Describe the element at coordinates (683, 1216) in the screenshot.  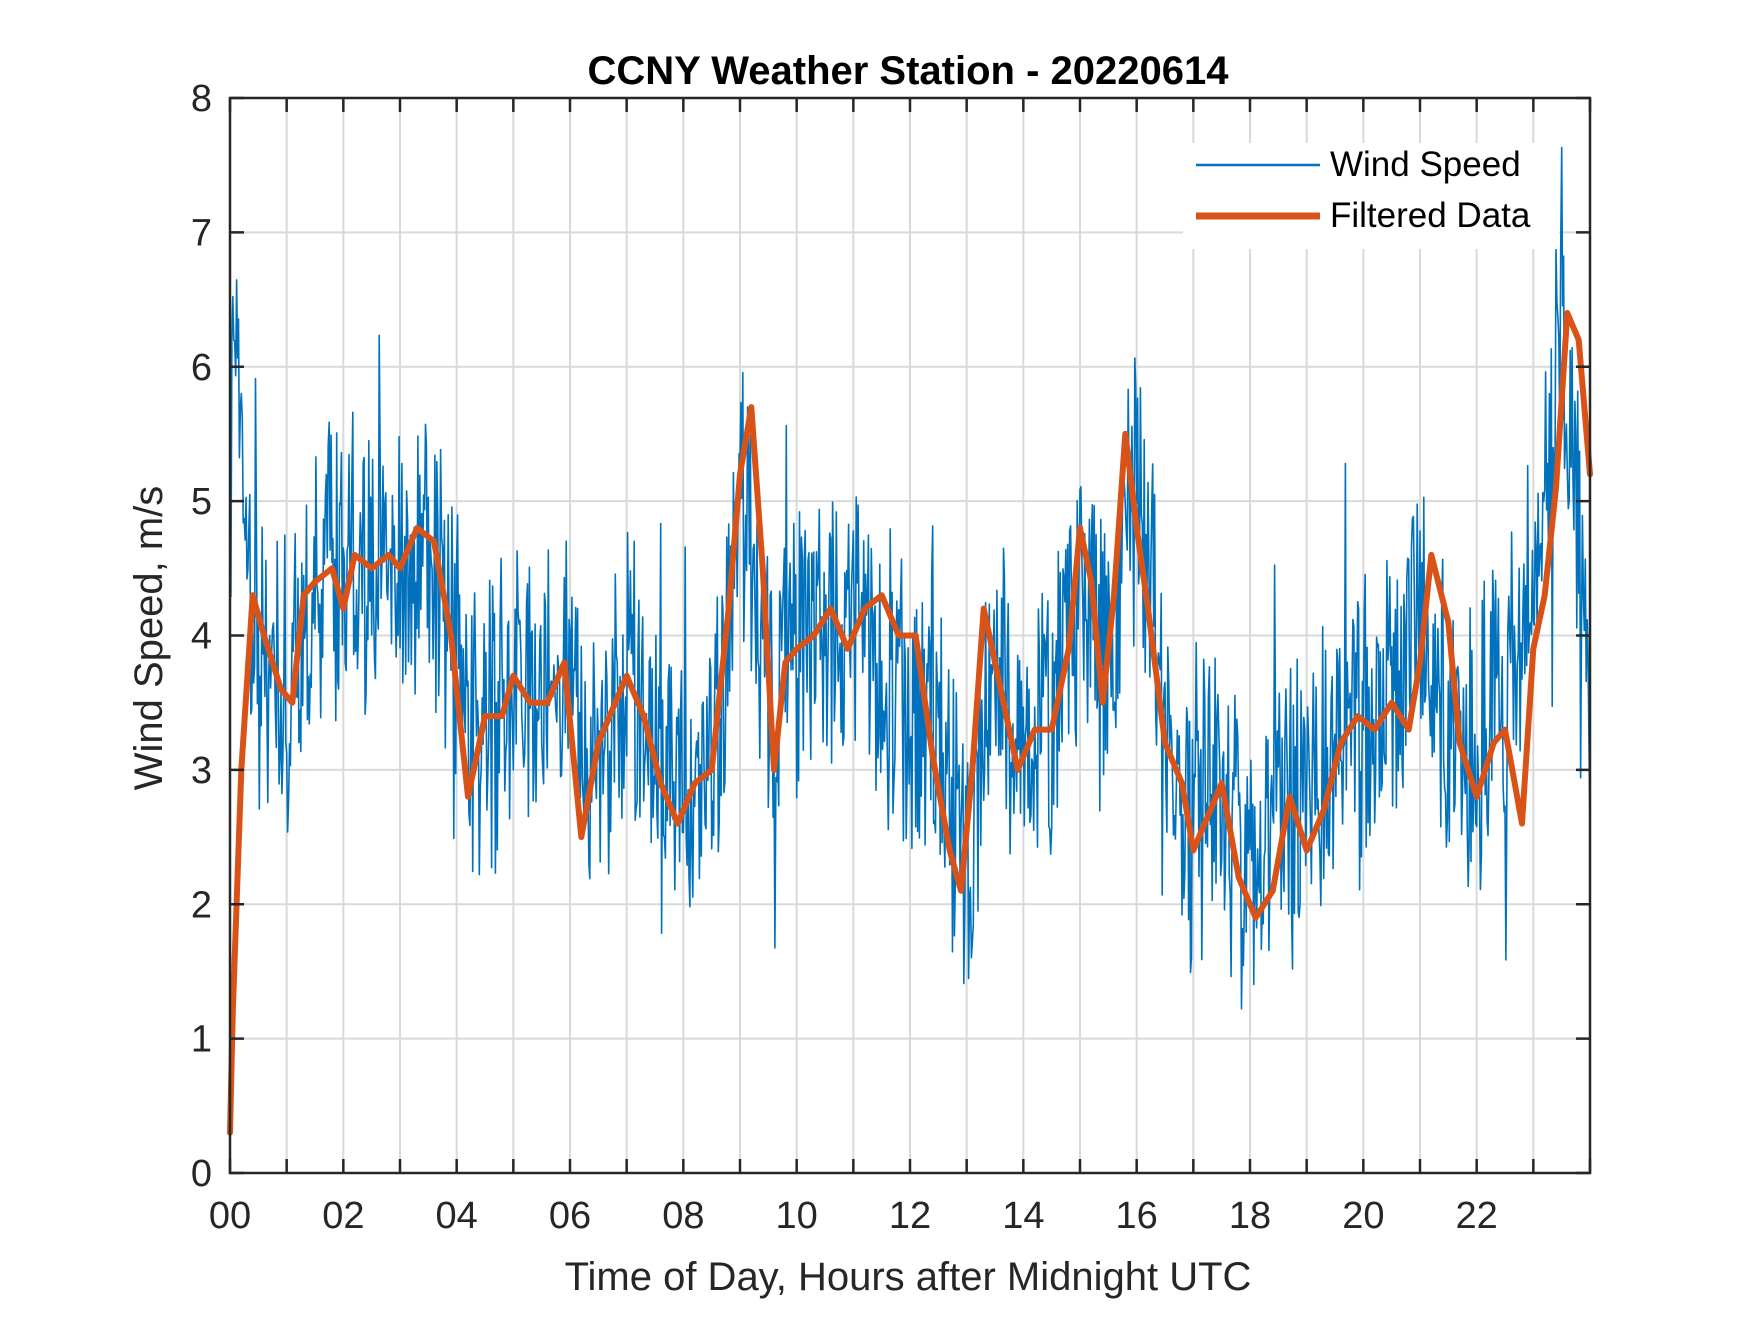
I see `x-tick-label: 08` at that location.